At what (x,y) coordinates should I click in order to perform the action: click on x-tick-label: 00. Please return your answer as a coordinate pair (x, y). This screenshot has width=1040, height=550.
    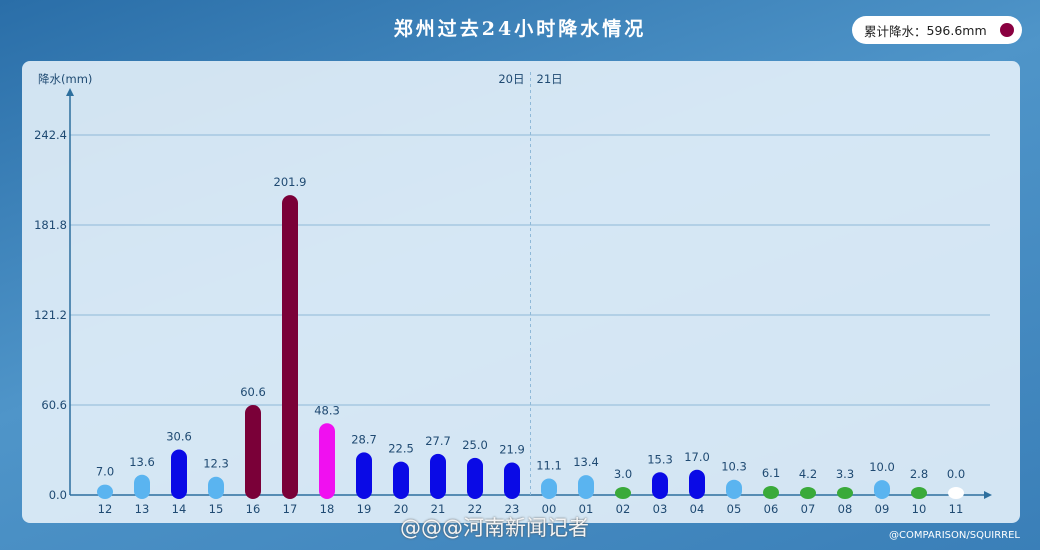
    Looking at the image, I should click on (549, 509).